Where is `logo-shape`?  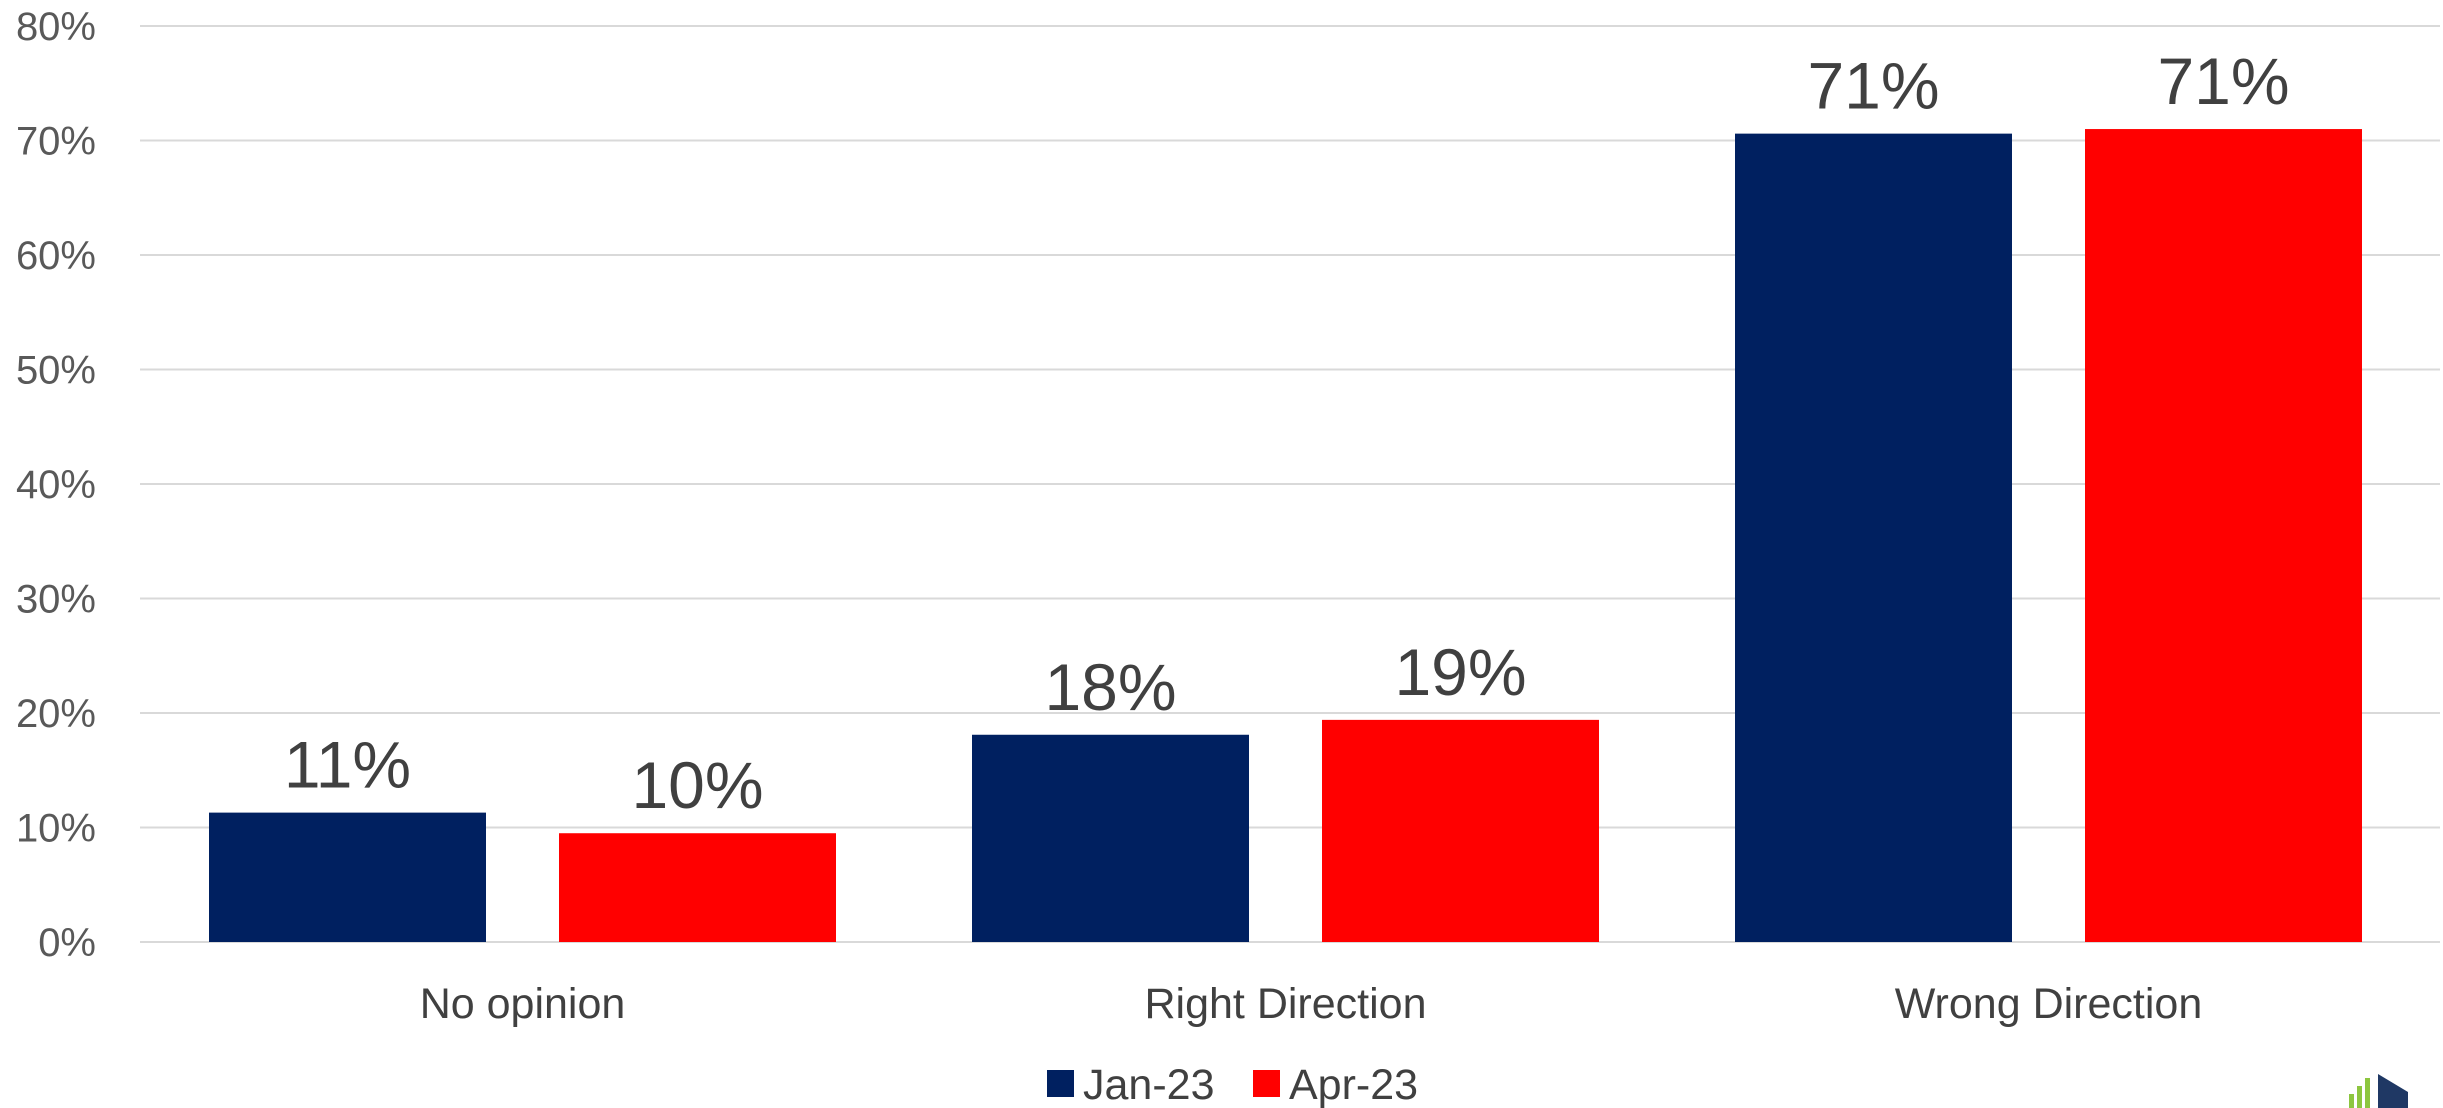 logo-shape is located at coordinates (2393, 1091).